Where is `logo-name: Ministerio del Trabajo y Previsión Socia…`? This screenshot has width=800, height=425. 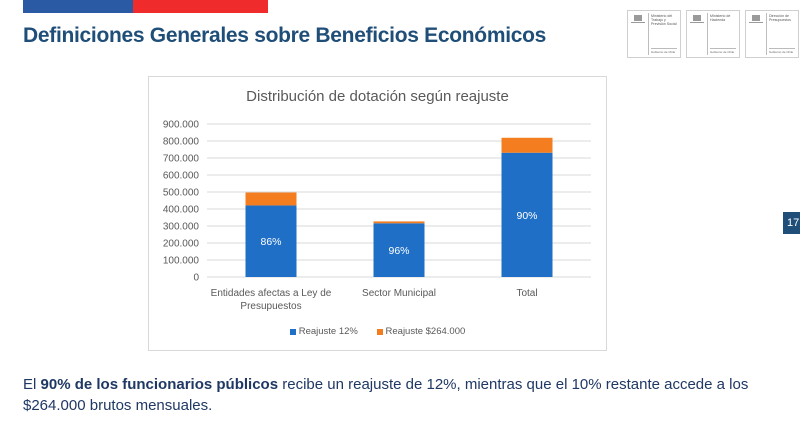
logo-name: Ministerio del Trabajo y Previsión Socia… is located at coordinates (664, 20).